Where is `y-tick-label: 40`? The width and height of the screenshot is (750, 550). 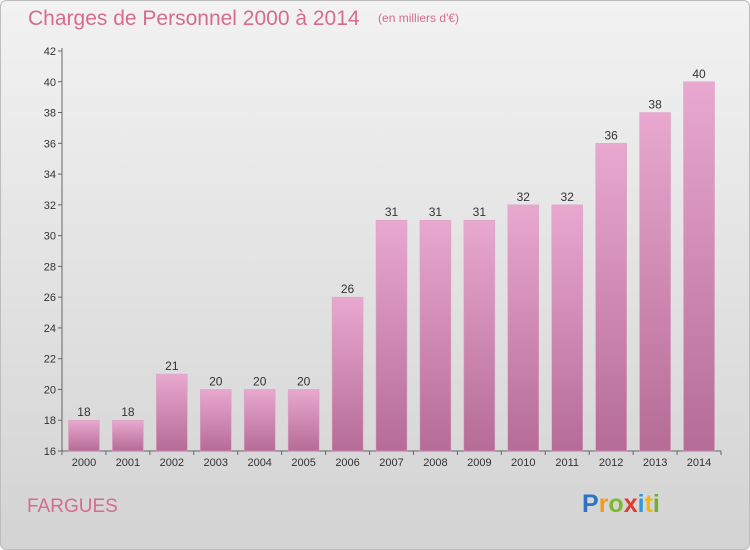
y-tick-label: 40 is located at coordinates (50, 83).